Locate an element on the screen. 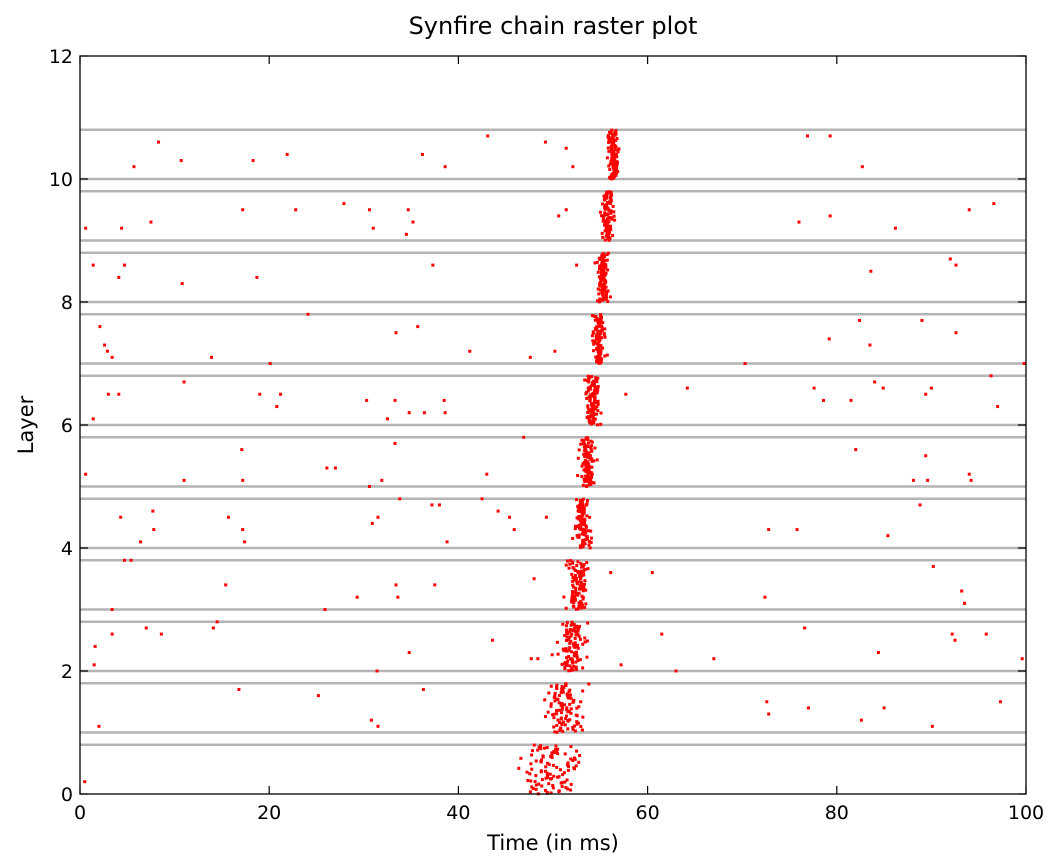  x-tick-label: 40 is located at coordinates (458, 813).